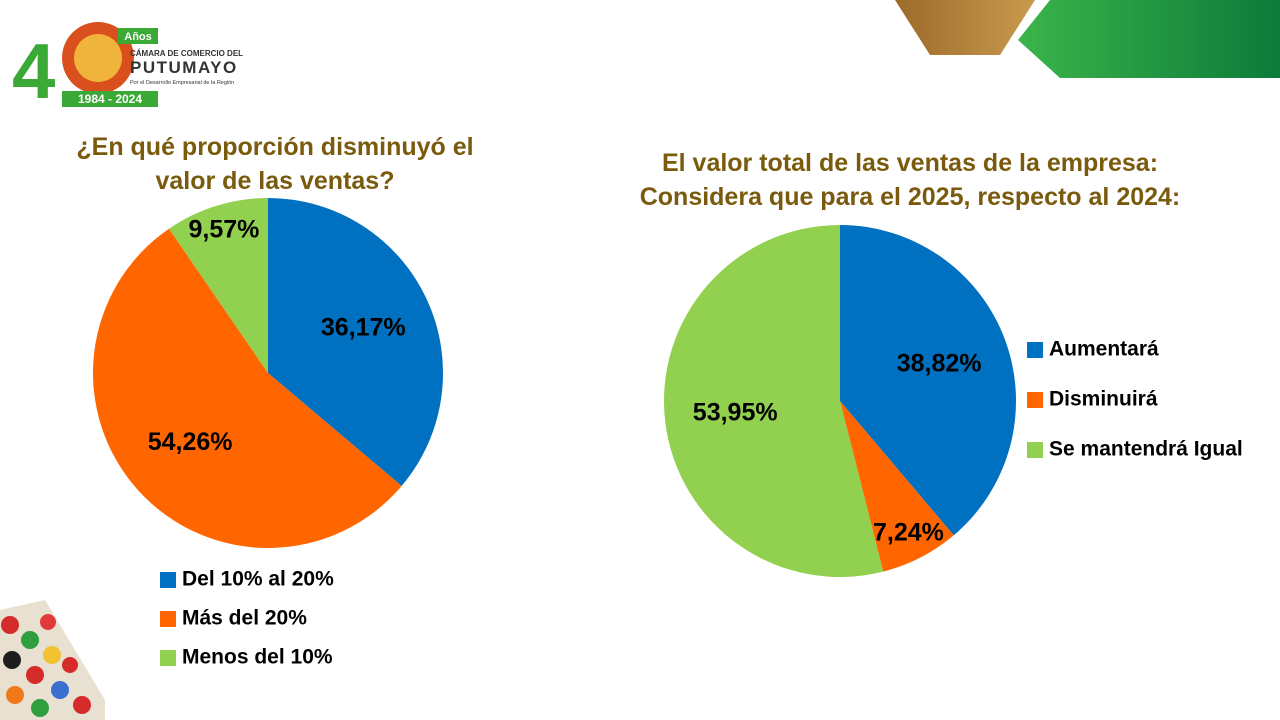 The width and height of the screenshot is (1280, 720). Describe the element at coordinates (939, 363) in the screenshot. I see `data-label: 38,82%` at that location.